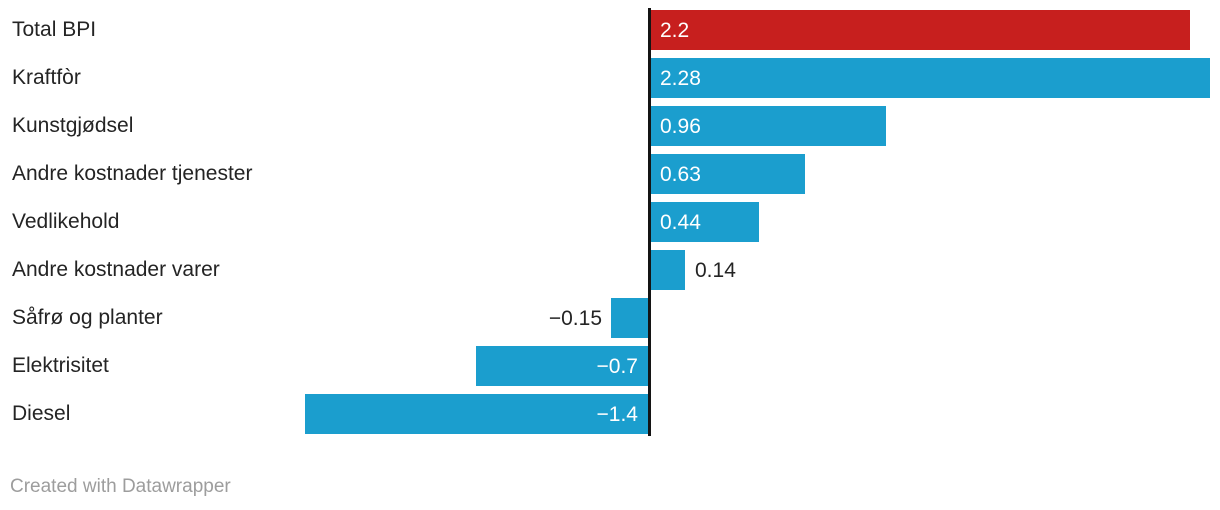 Image resolution: width=1220 pixels, height=510 pixels. What do you see at coordinates (73, 125) in the screenshot?
I see `category-label: Kunstgjødsel` at bounding box center [73, 125].